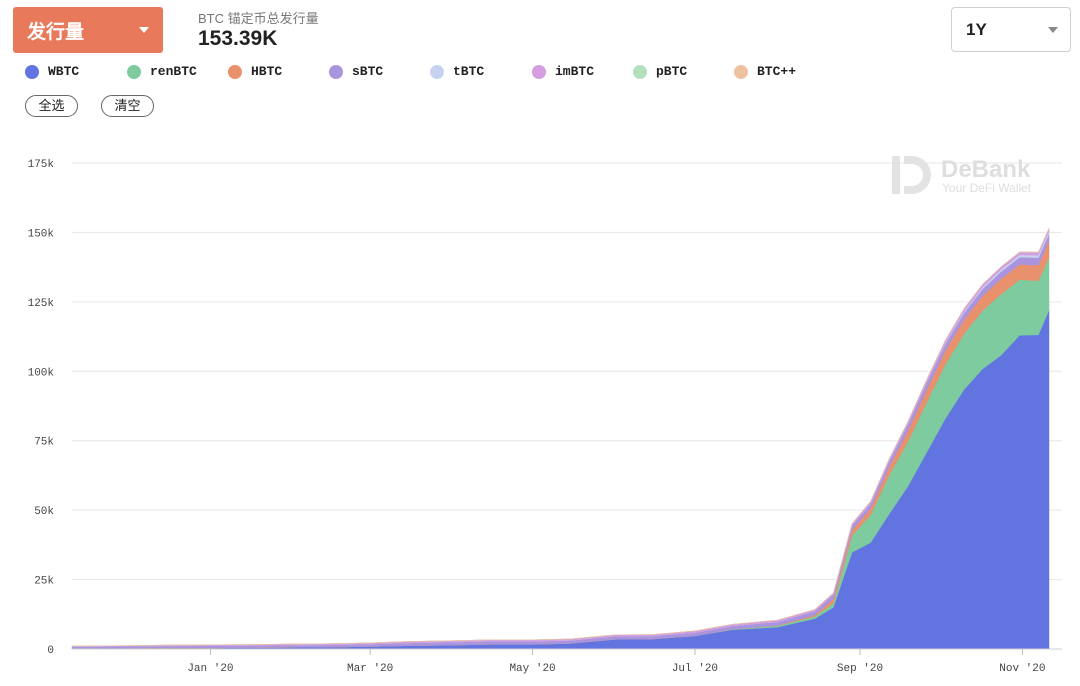 The width and height of the screenshot is (1080, 686). What do you see at coordinates (777, 71) in the screenshot?
I see `legend-label: BTC++` at bounding box center [777, 71].